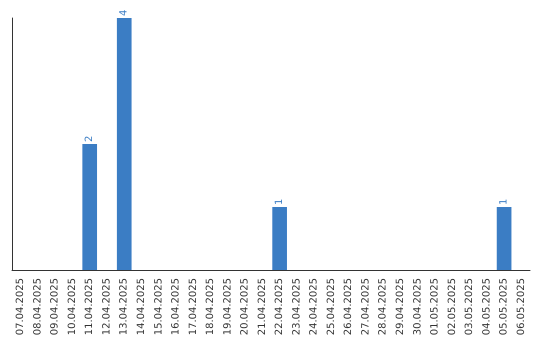 The width and height of the screenshot is (540, 340). Describe the element at coordinates (245, 307) in the screenshot. I see `x-tick-label: 20.04.2025` at that location.